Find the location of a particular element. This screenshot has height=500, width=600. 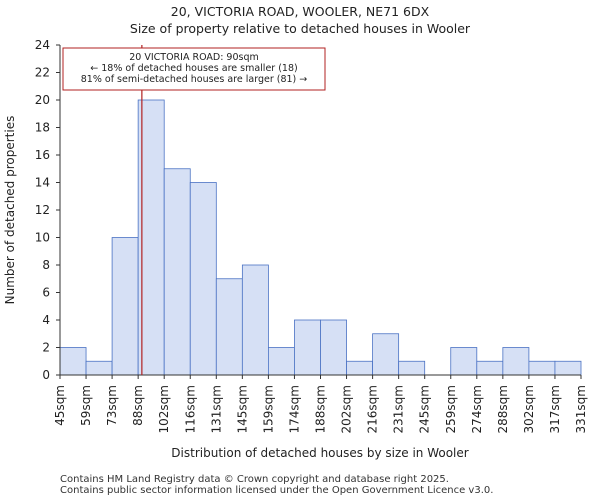

x-tick-label: 188sqm is located at coordinates (321, 409).